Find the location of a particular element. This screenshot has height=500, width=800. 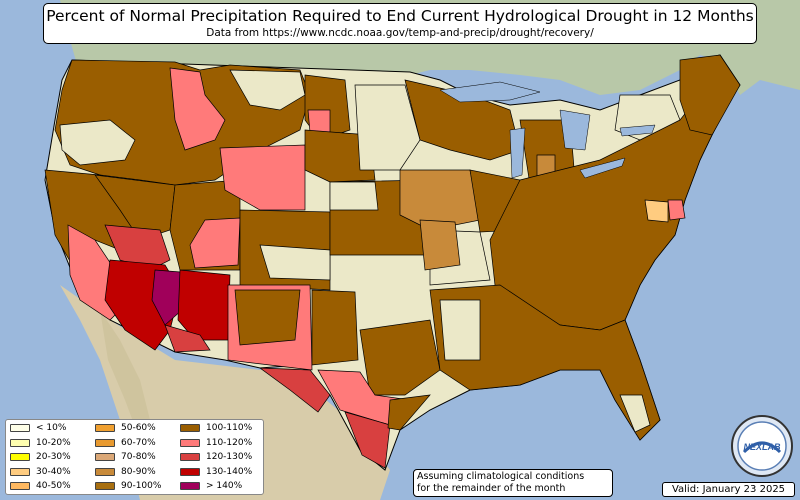

region-southeast is located at coordinates (545, 362).